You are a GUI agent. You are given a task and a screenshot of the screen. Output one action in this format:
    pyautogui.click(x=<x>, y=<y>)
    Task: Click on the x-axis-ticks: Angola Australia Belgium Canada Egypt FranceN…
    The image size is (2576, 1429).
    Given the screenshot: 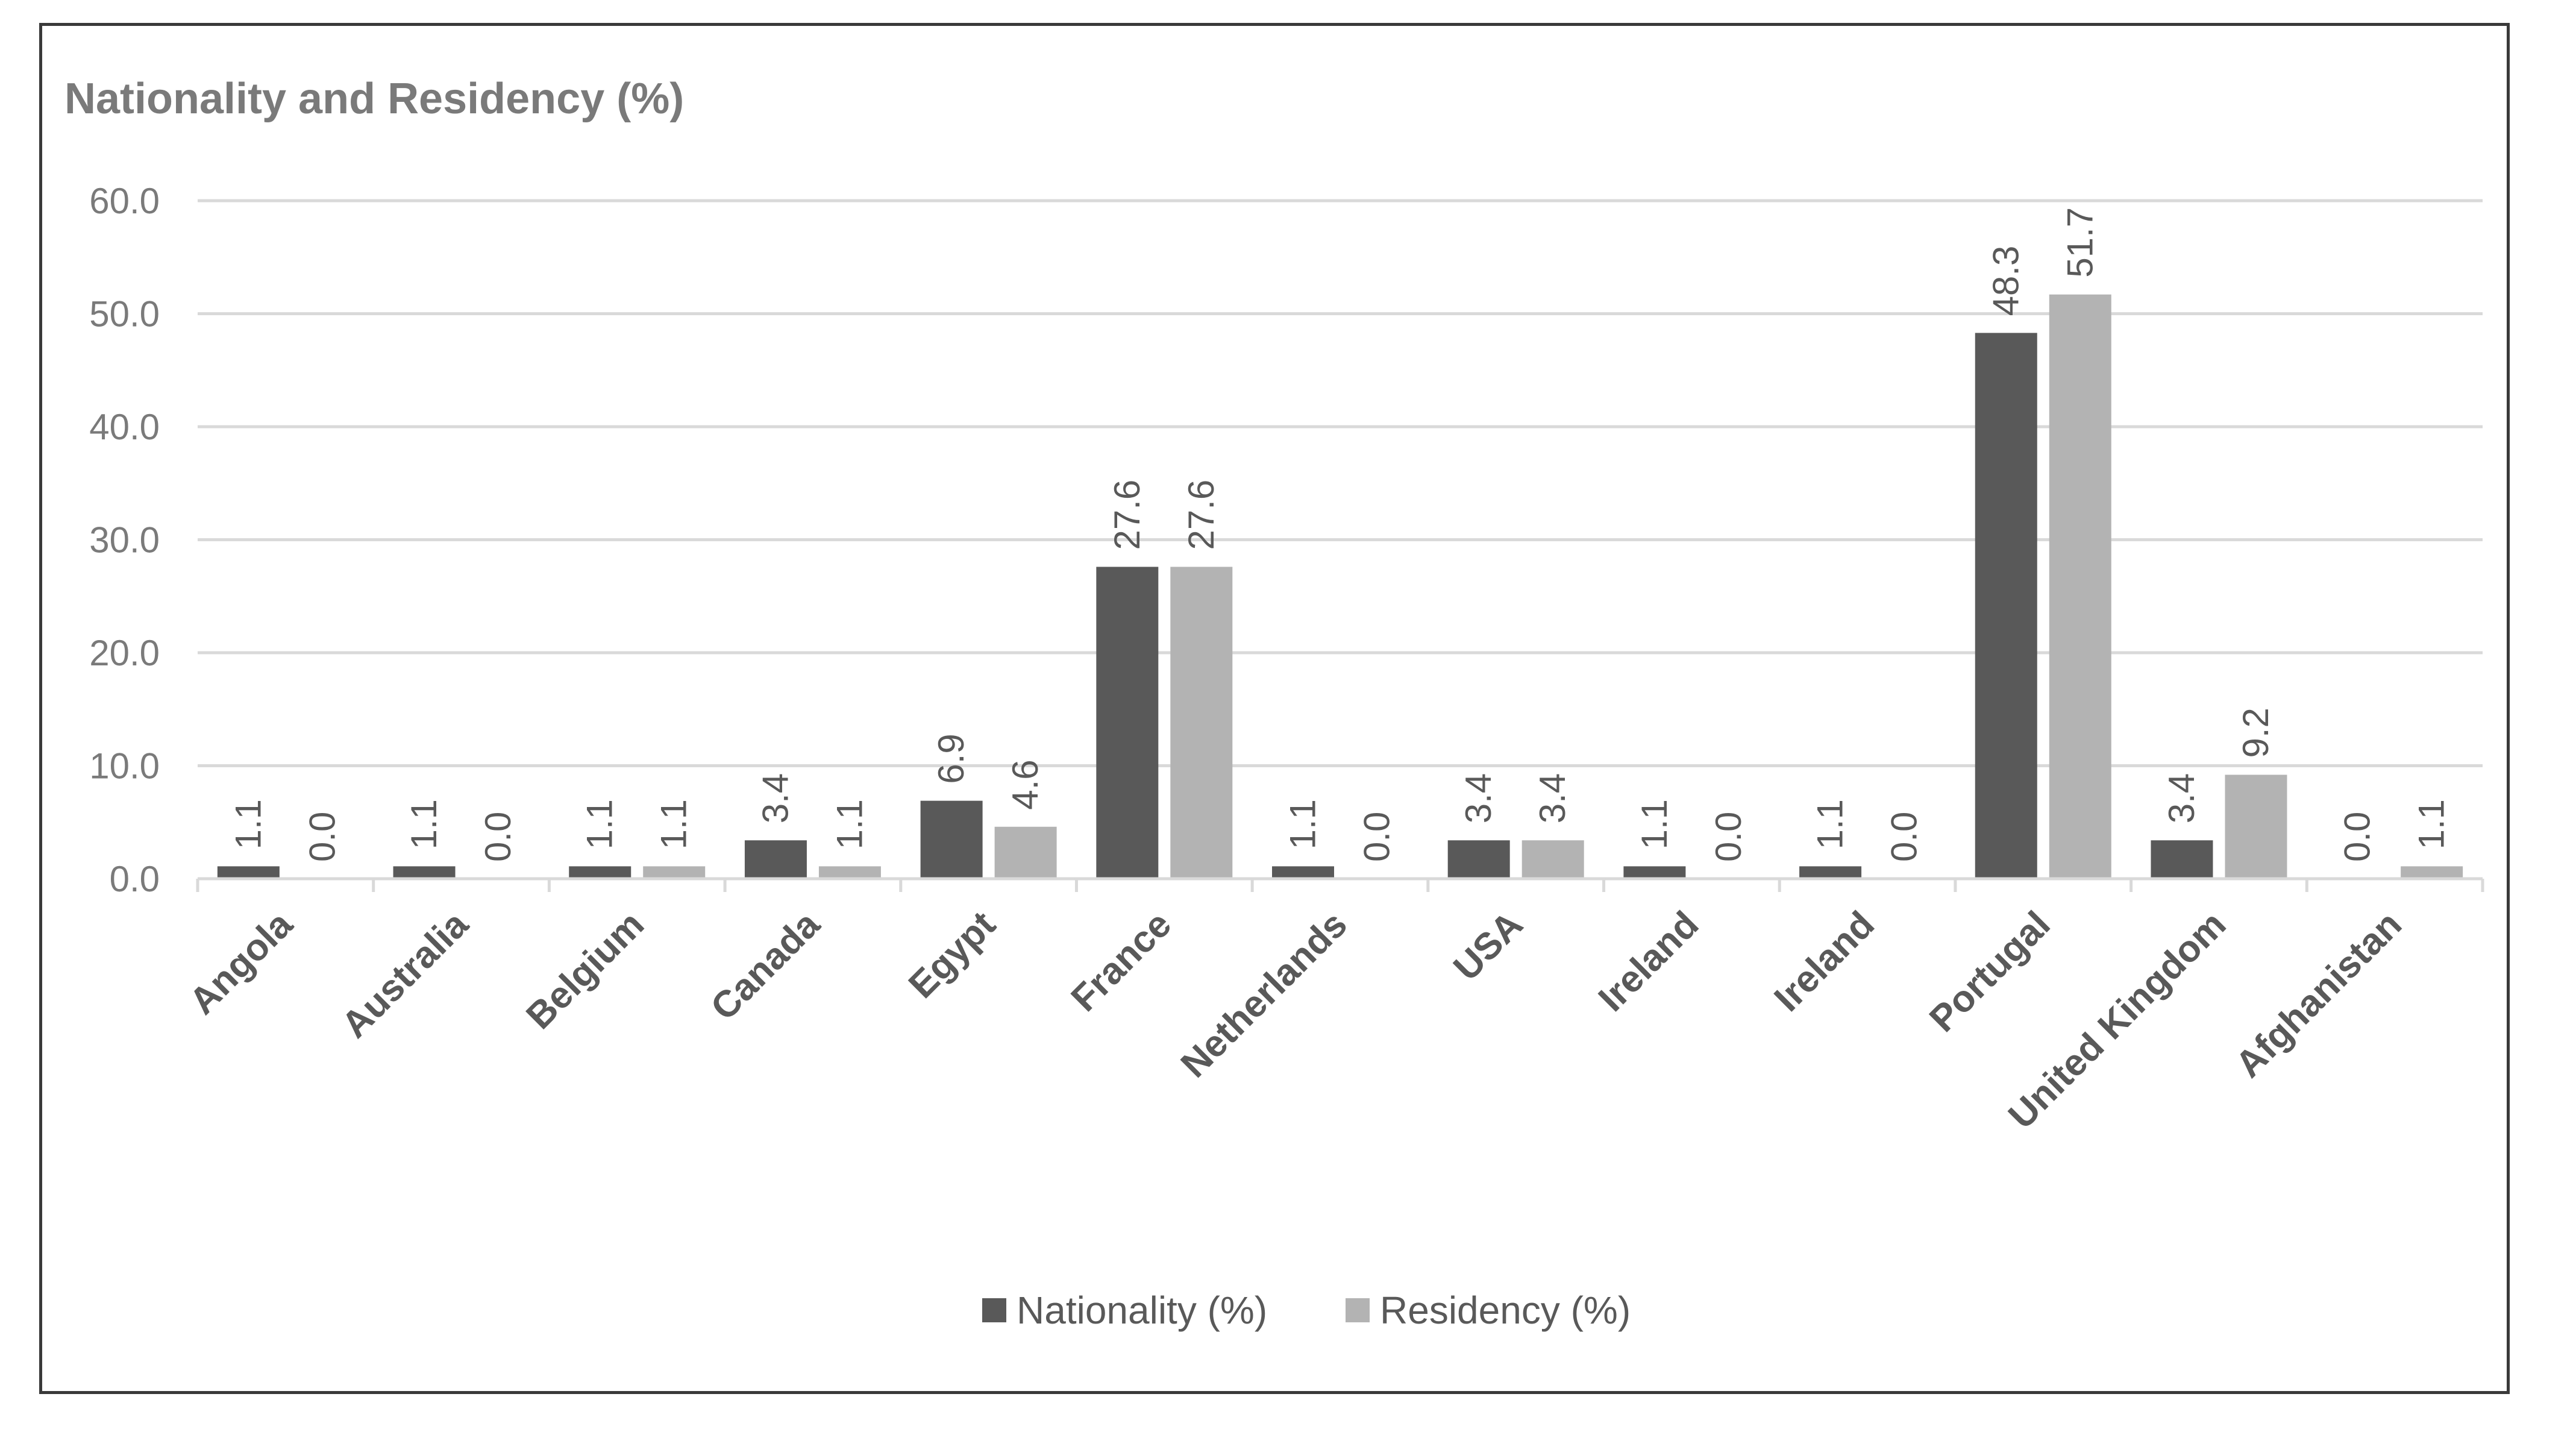 What is the action you would take?
    pyautogui.click(x=1295, y=1020)
    